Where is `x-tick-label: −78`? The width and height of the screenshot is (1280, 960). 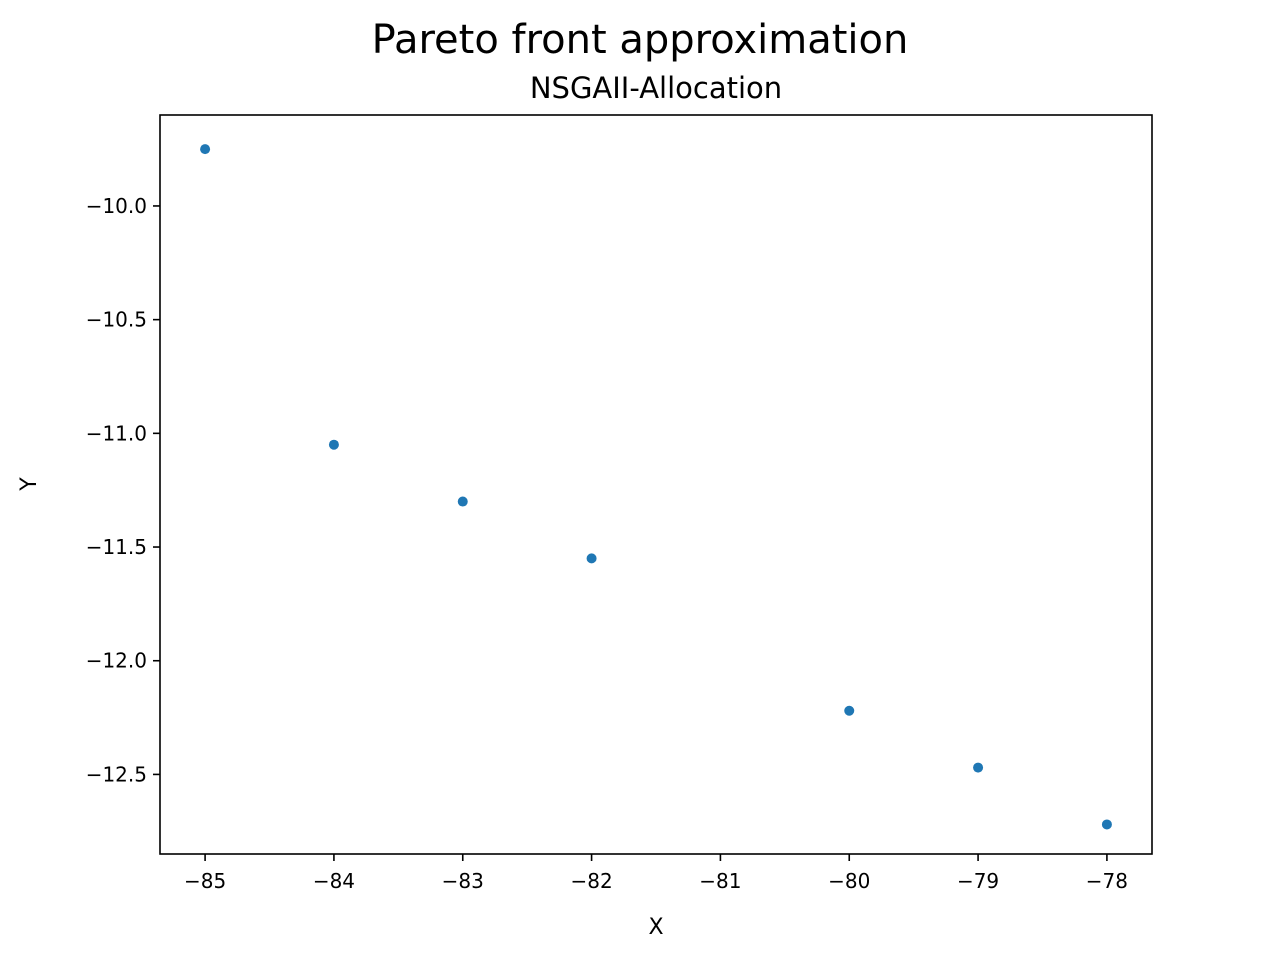
x-tick-label: −78 is located at coordinates (1107, 881).